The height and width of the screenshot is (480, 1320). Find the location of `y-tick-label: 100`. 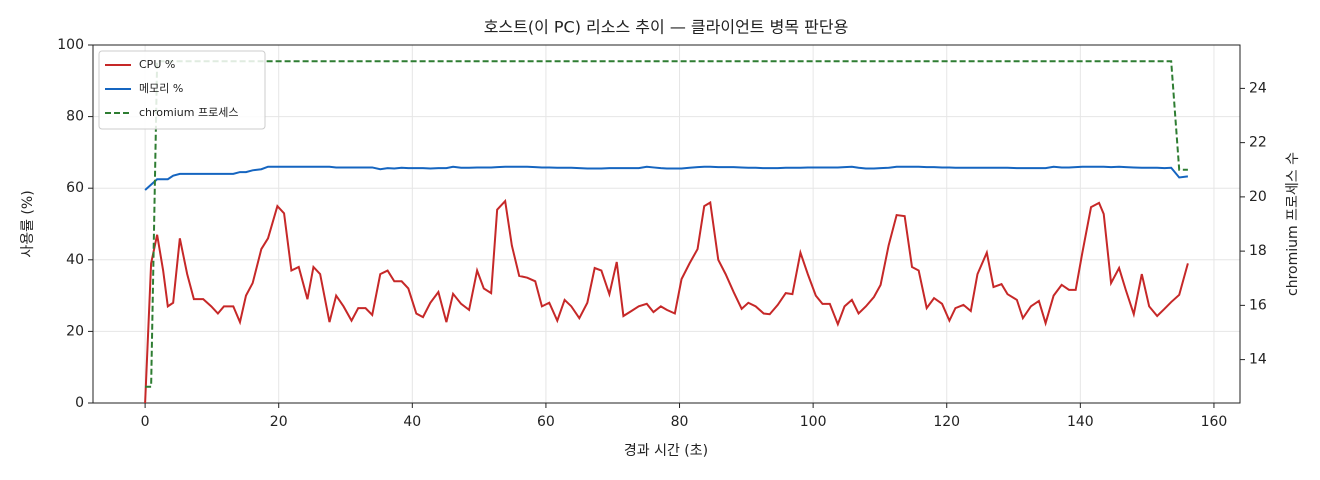

y-tick-label: 100 is located at coordinates (70, 45).